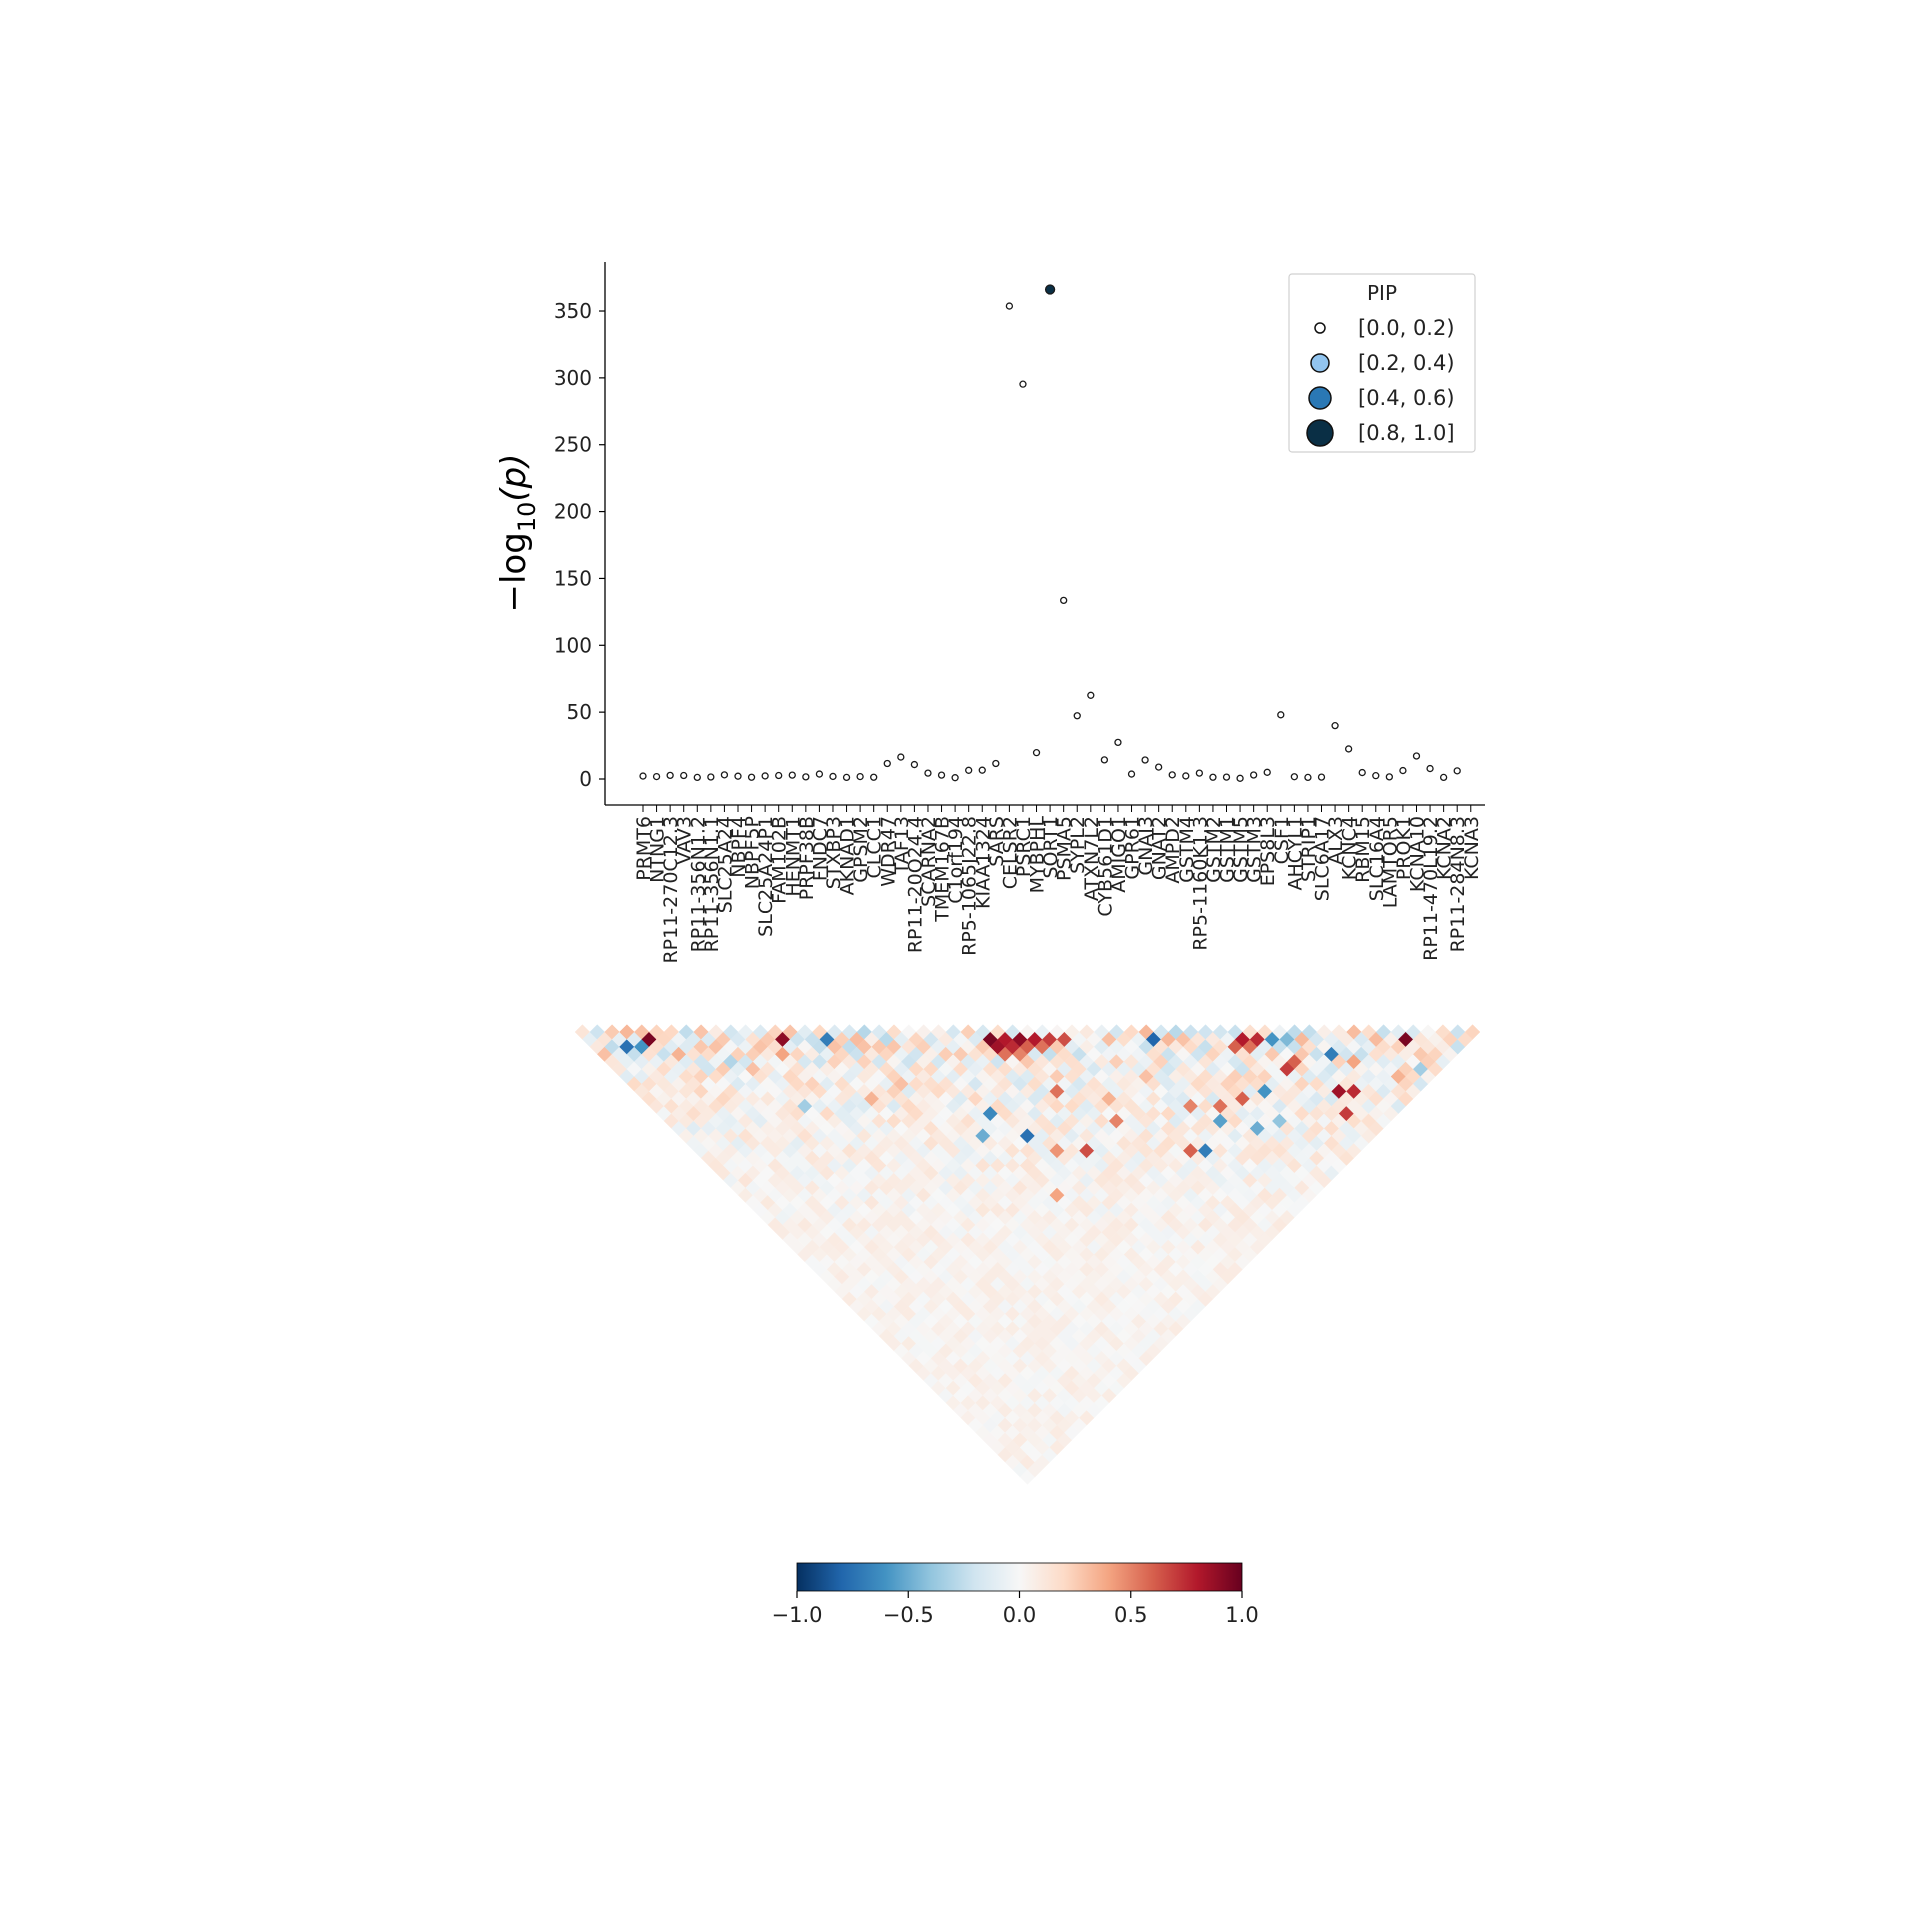  I want to click on x-tick-label: ATXN7L2, so click(1092, 858).